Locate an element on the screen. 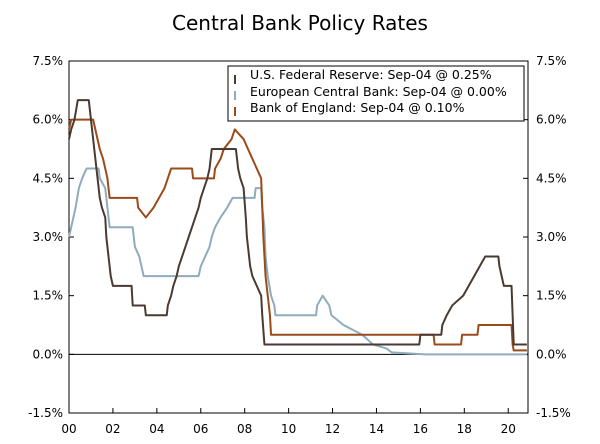  y-tick-label-left: 3.0% is located at coordinates (48, 237).